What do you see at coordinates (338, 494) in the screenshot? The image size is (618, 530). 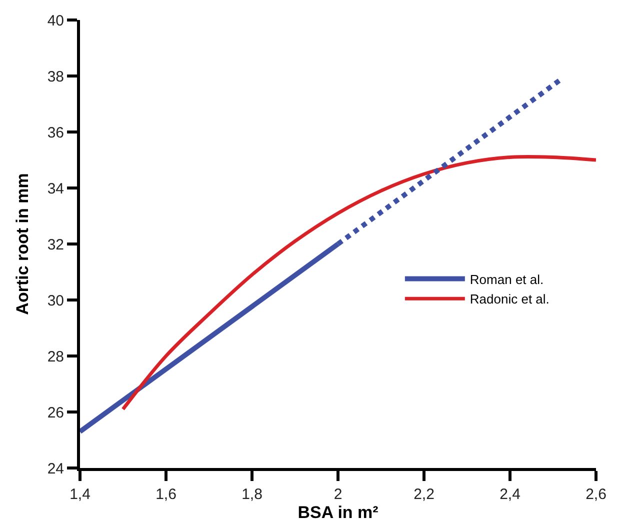 I see `x-tick-label: 2` at bounding box center [338, 494].